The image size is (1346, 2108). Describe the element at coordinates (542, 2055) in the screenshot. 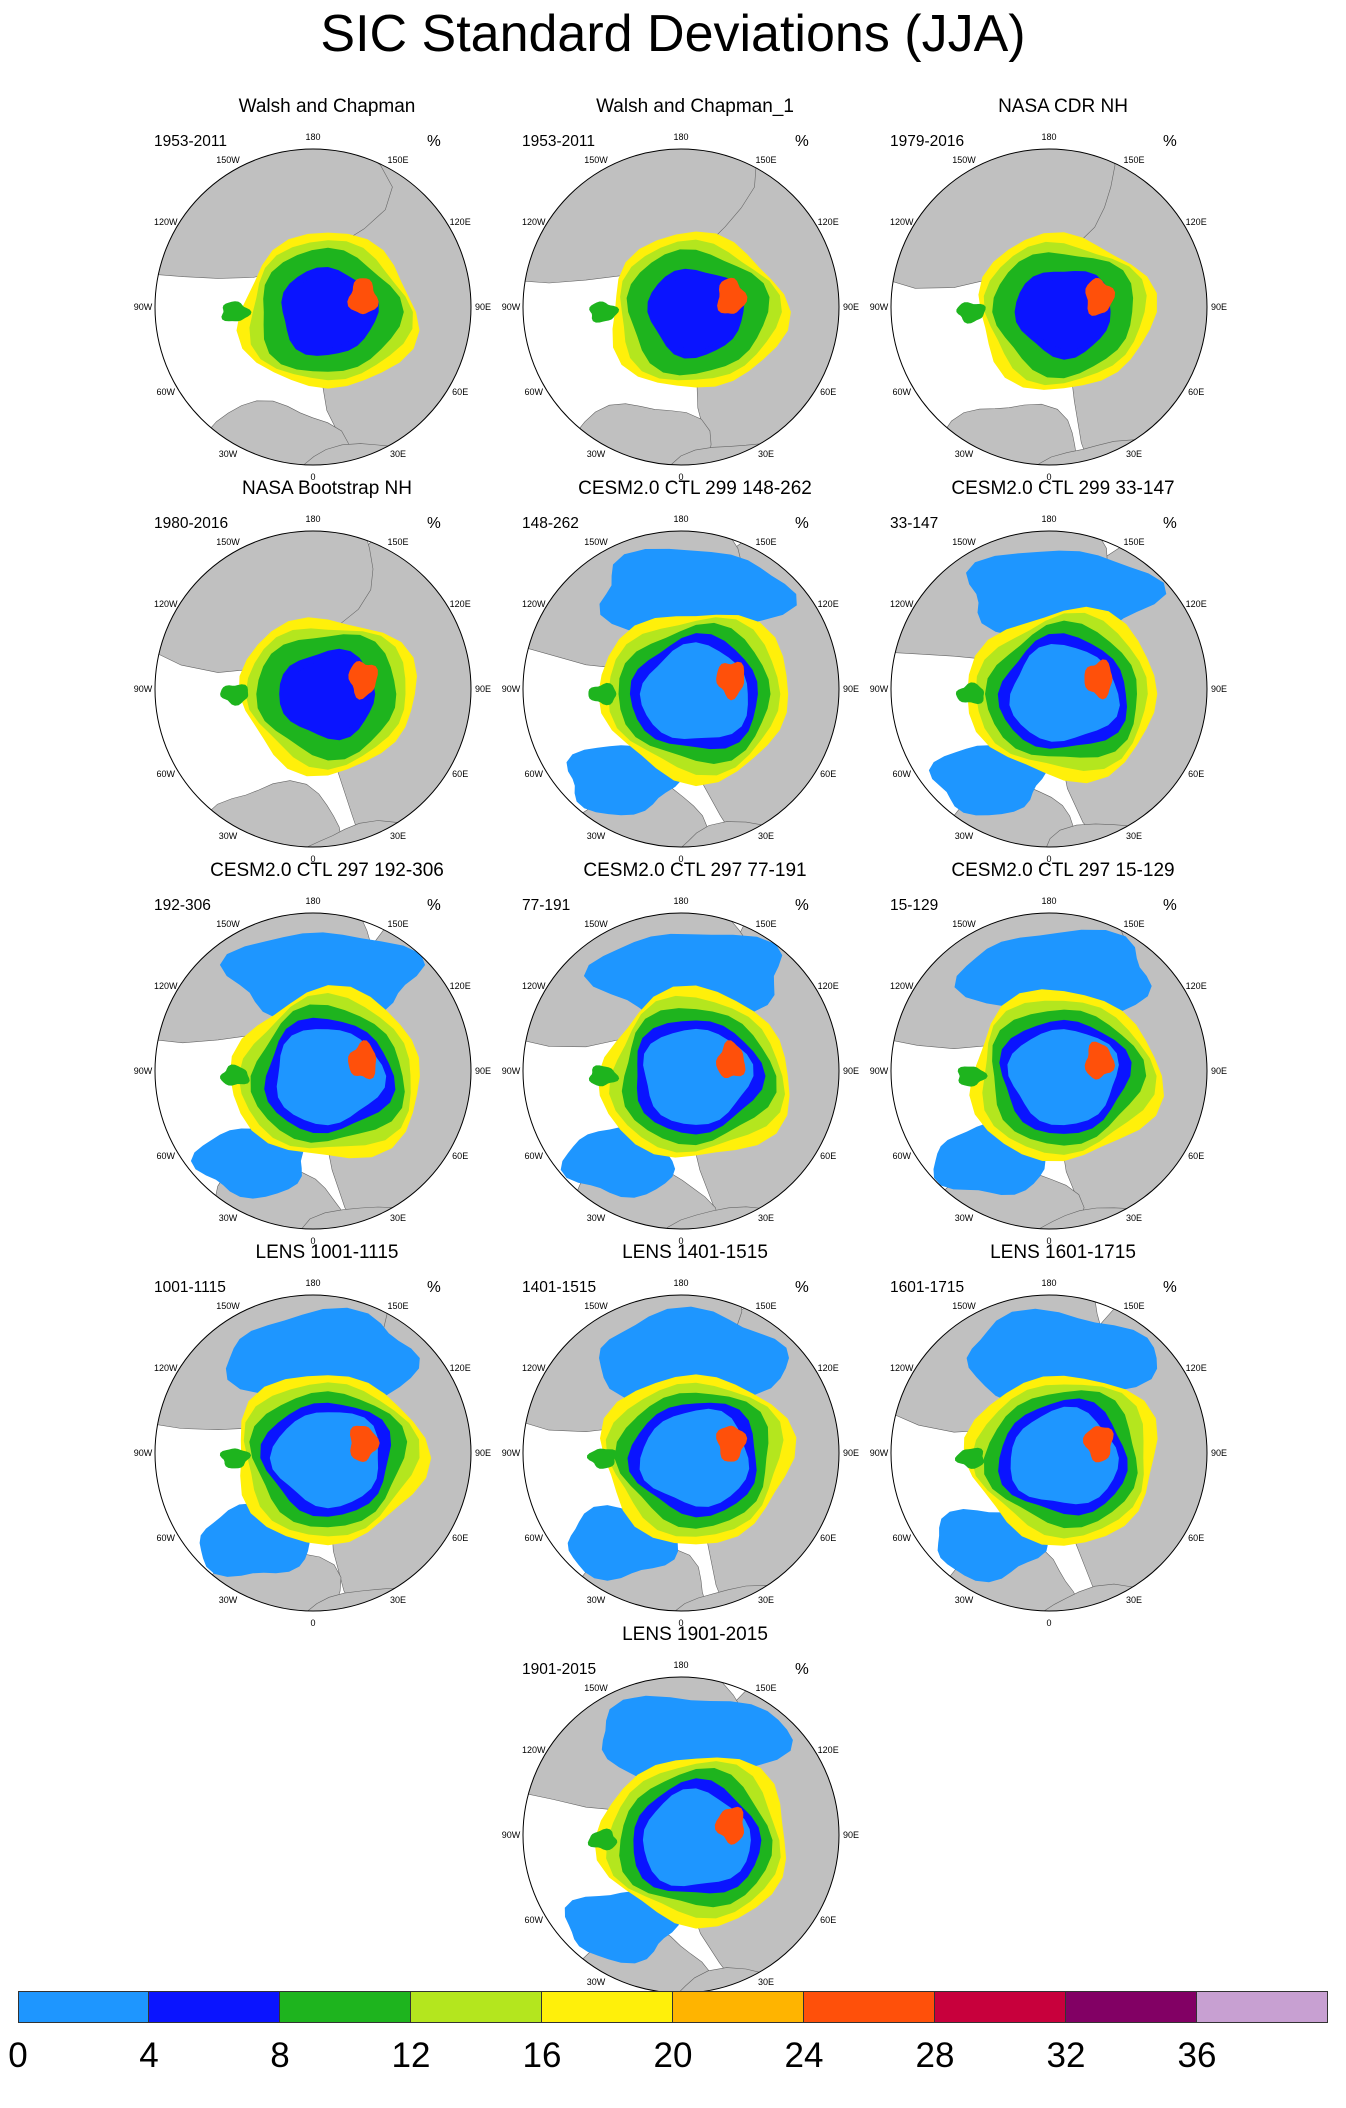

I see `colorbar-tick-label: 16` at that location.